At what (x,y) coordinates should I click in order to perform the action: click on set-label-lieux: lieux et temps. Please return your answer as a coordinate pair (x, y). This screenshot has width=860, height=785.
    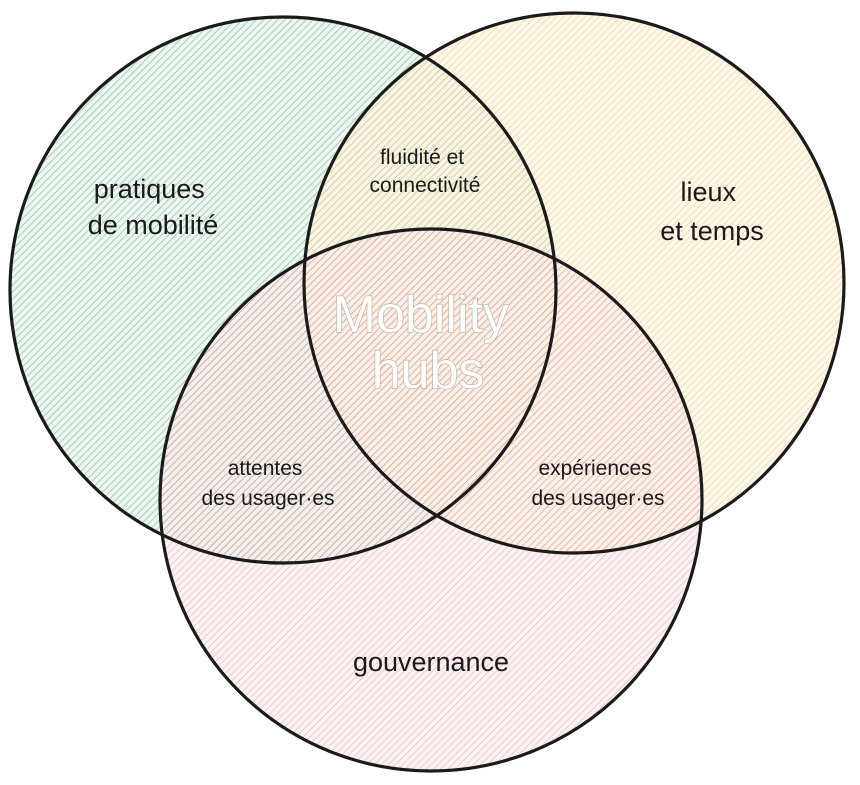
    Looking at the image, I should click on (712, 211).